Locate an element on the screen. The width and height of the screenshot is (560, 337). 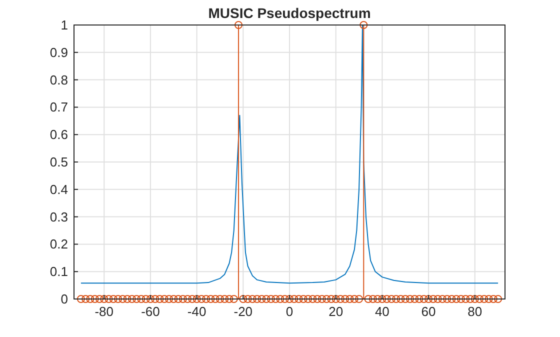
x-tick-label: 80 is located at coordinates (475, 311).